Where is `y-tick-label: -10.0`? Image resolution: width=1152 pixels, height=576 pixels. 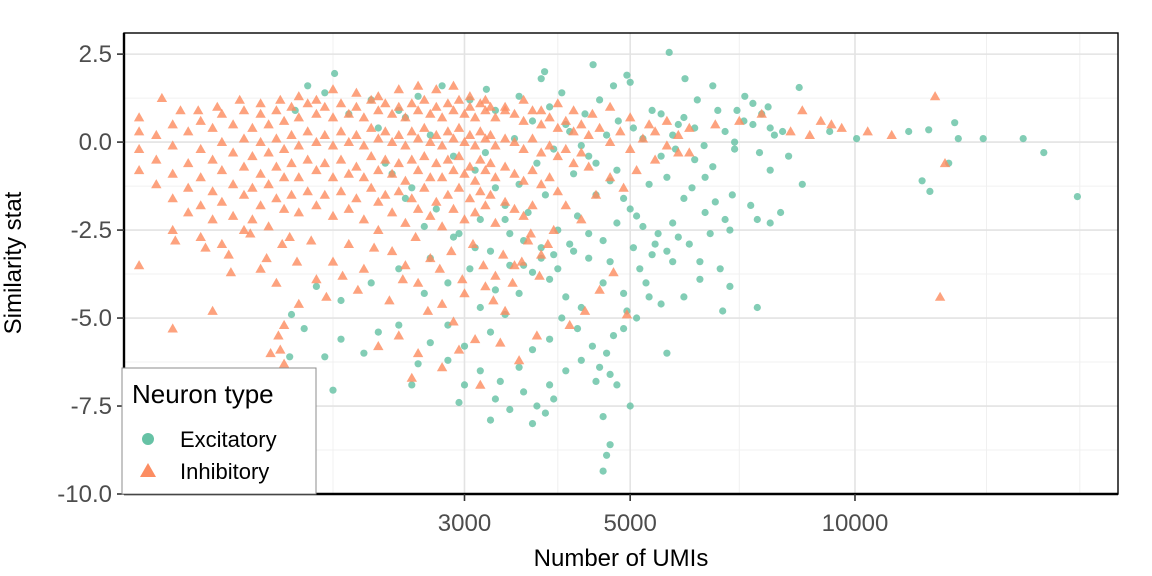 y-tick-label: -10.0 is located at coordinates (84, 494).